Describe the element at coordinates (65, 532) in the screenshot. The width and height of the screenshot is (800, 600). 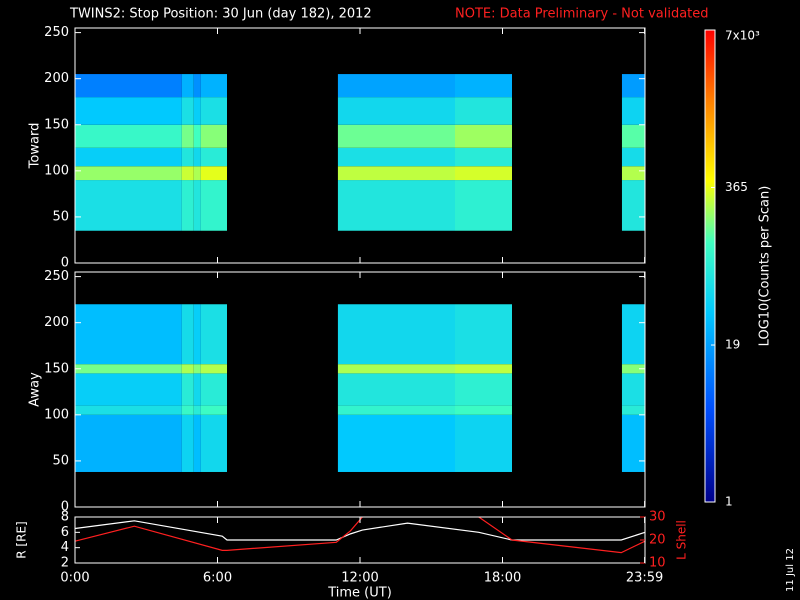
I see `y-tick-label: 6` at that location.